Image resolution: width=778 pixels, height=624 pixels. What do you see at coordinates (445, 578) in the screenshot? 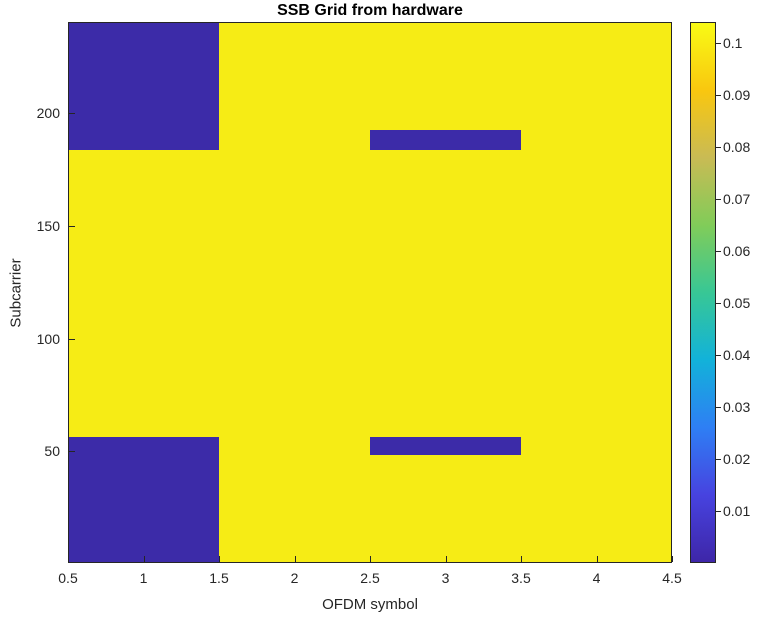
I see `x-tick-label: 3` at bounding box center [445, 578].